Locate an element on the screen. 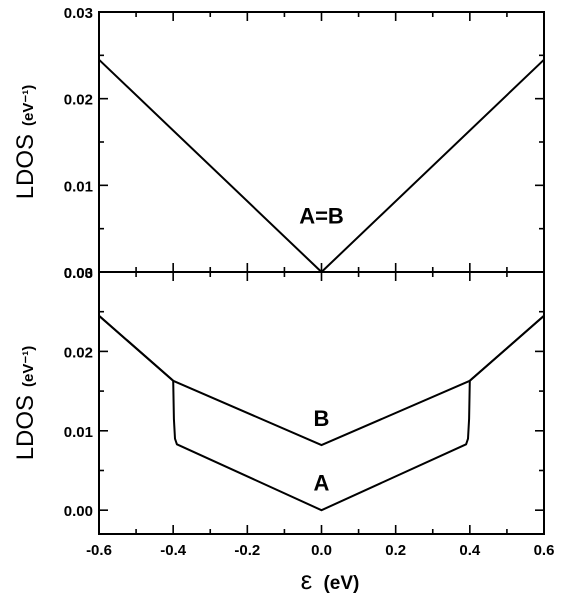 The height and width of the screenshot is (604, 562). x-tick-label: -0.6 is located at coordinates (99, 550).